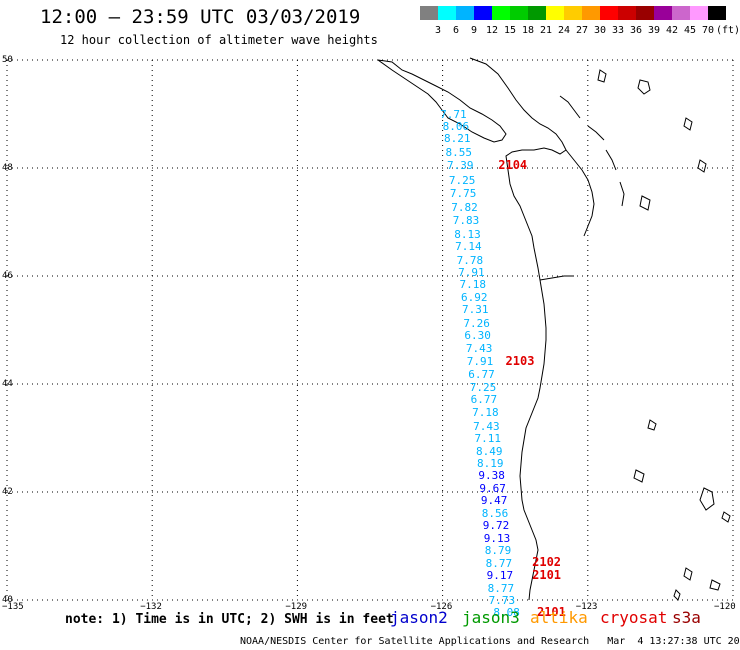  What do you see at coordinates (582, 30) in the screenshot?
I see `legend-label: 27` at bounding box center [582, 30].